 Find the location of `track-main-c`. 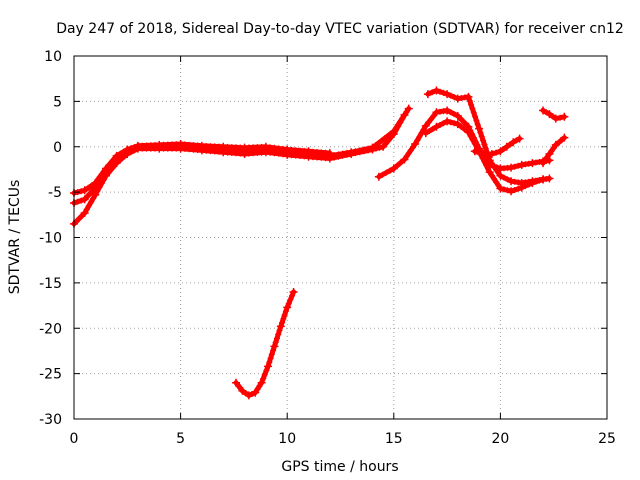

track-main-c is located at coordinates (202, 169).